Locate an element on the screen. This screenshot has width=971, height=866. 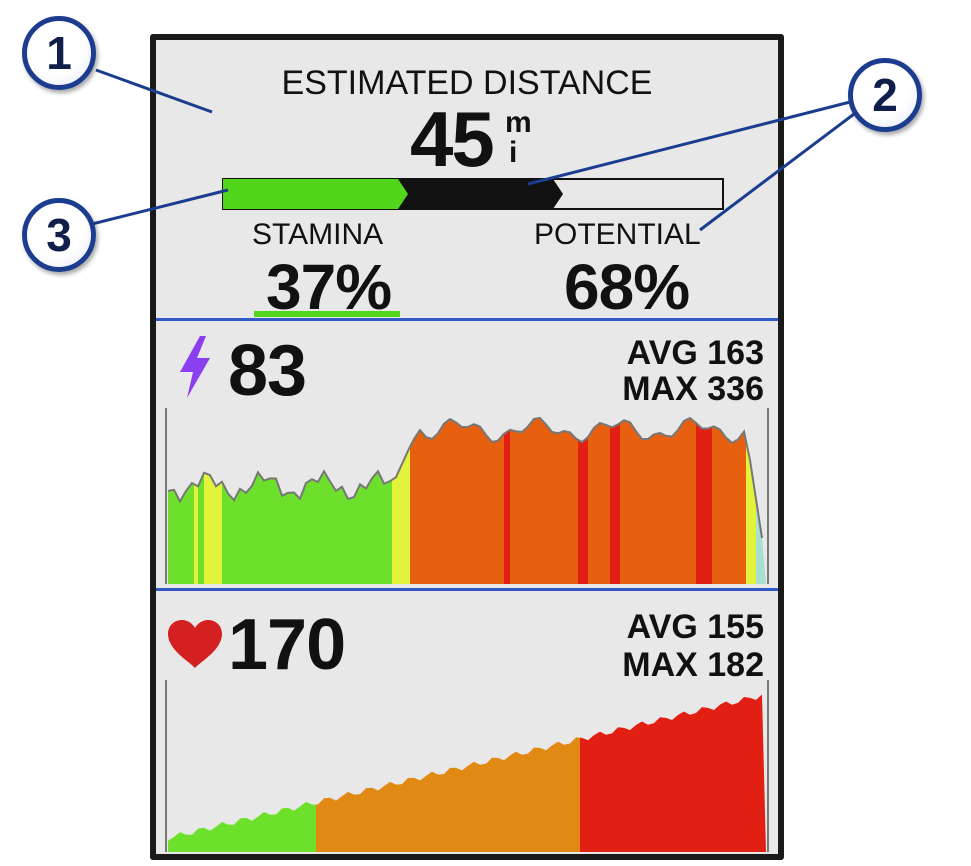
stamina-label: STAMINA is located at coordinates (318, 234).